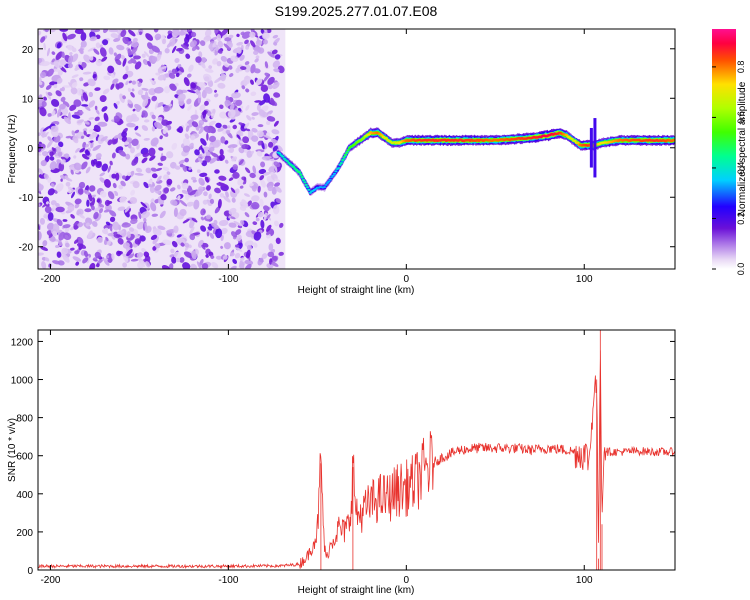 The image size is (750, 600). I want to click on colorbar-gradient, so click(724, 149).